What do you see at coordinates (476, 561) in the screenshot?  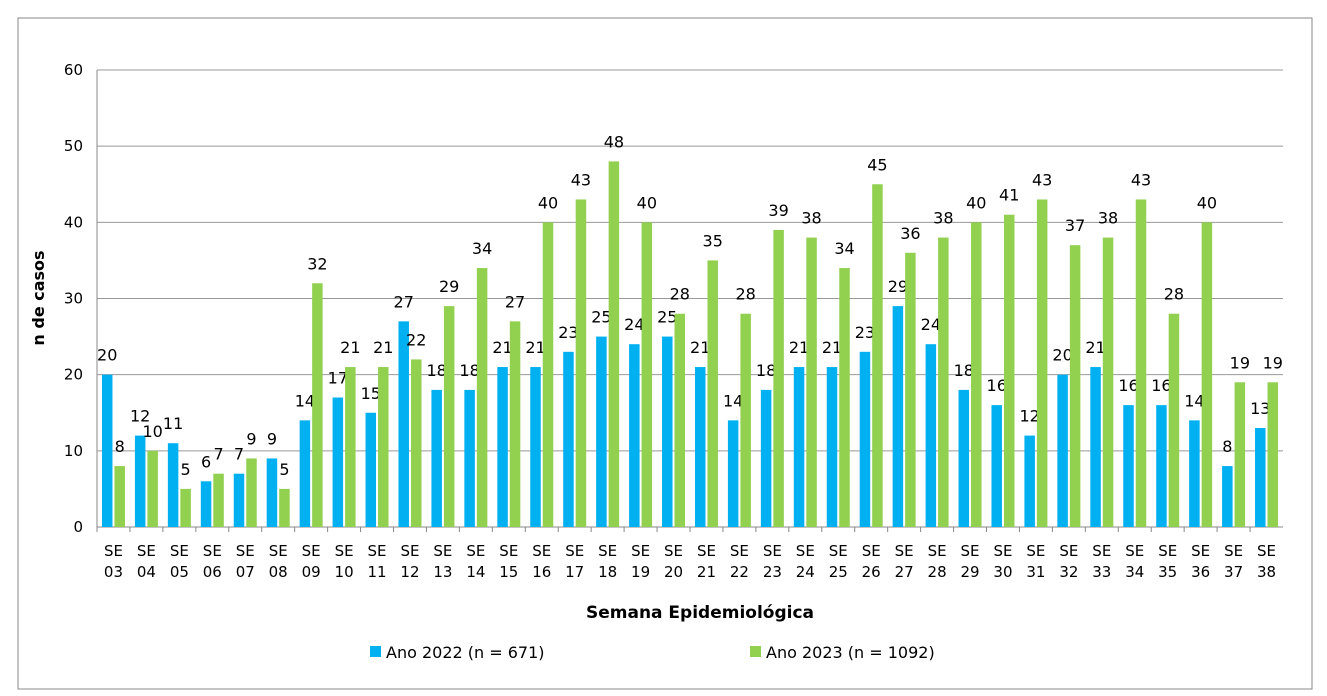 I see `x-tick-label: SE 14` at bounding box center [476, 561].